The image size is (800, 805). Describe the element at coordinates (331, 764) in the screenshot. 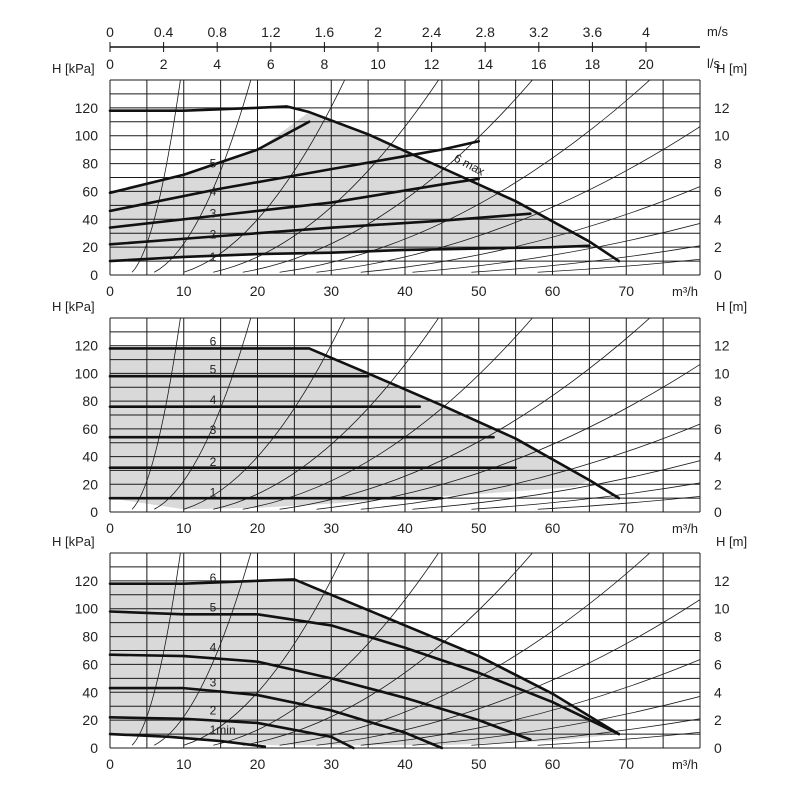

I see `x-tick-label: 30` at that location.